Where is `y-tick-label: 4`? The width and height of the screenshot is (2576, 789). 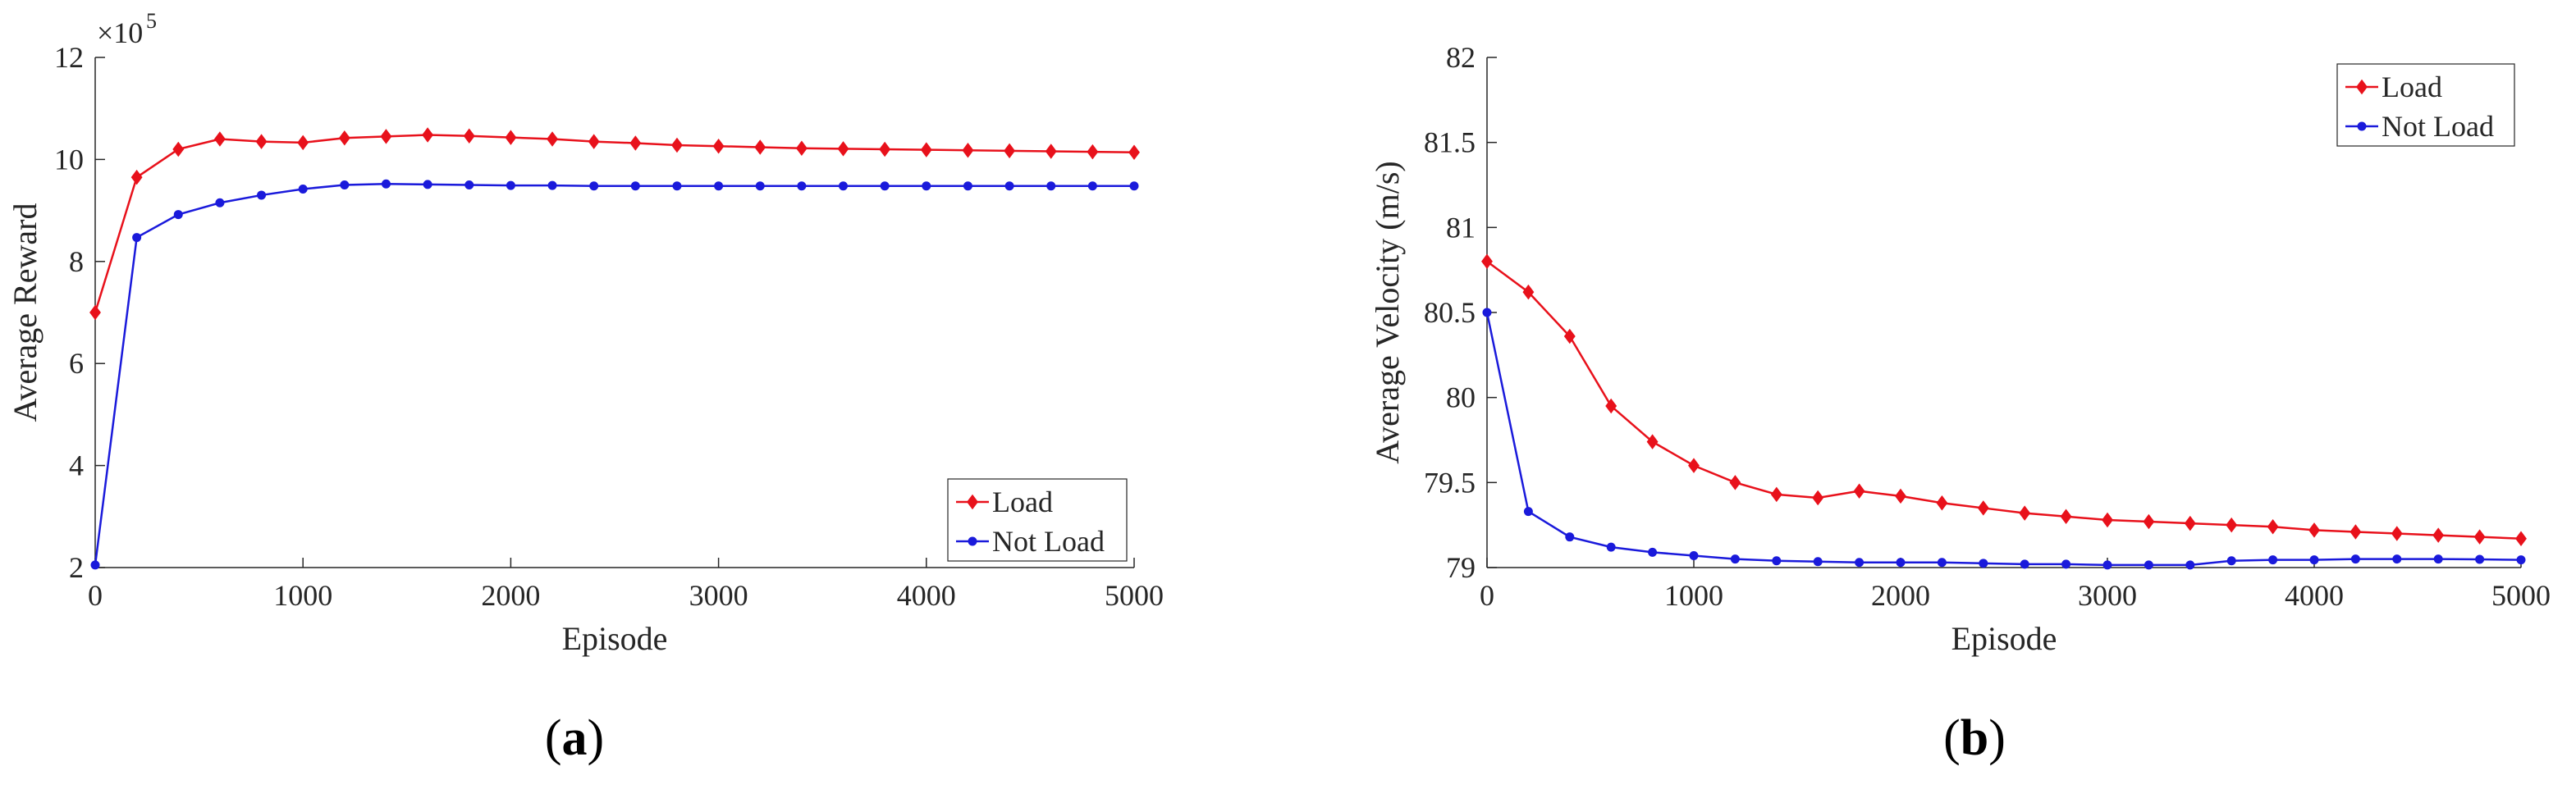
y-tick-label: 4 is located at coordinates (76, 466).